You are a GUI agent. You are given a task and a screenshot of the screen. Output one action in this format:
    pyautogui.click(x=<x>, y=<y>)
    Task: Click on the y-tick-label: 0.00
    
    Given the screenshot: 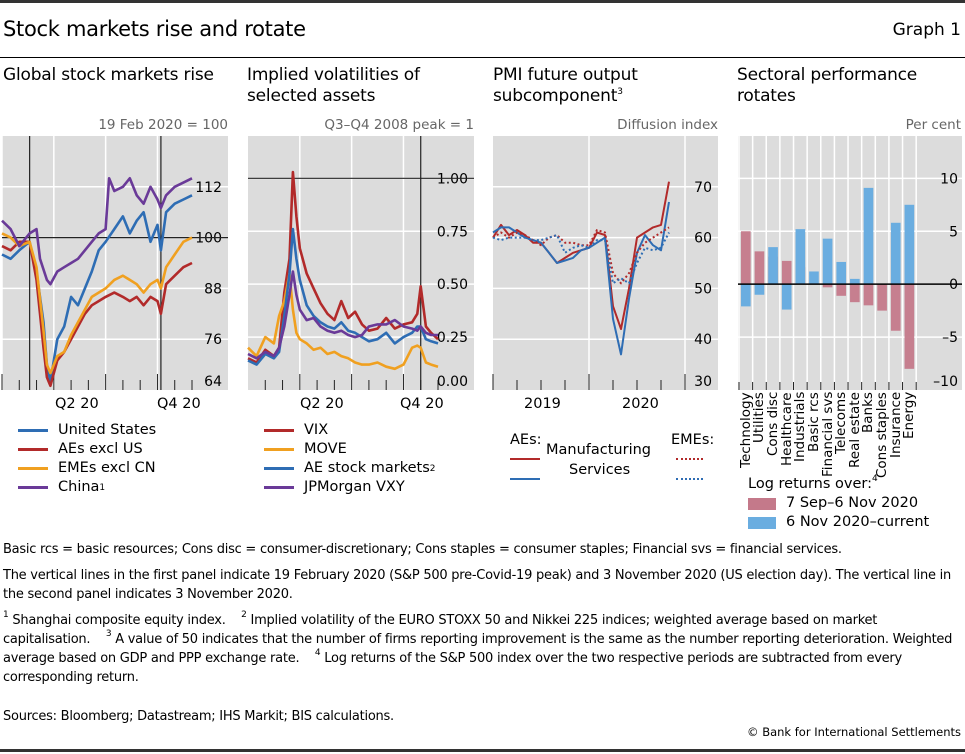 What is the action you would take?
    pyautogui.click(x=452, y=382)
    